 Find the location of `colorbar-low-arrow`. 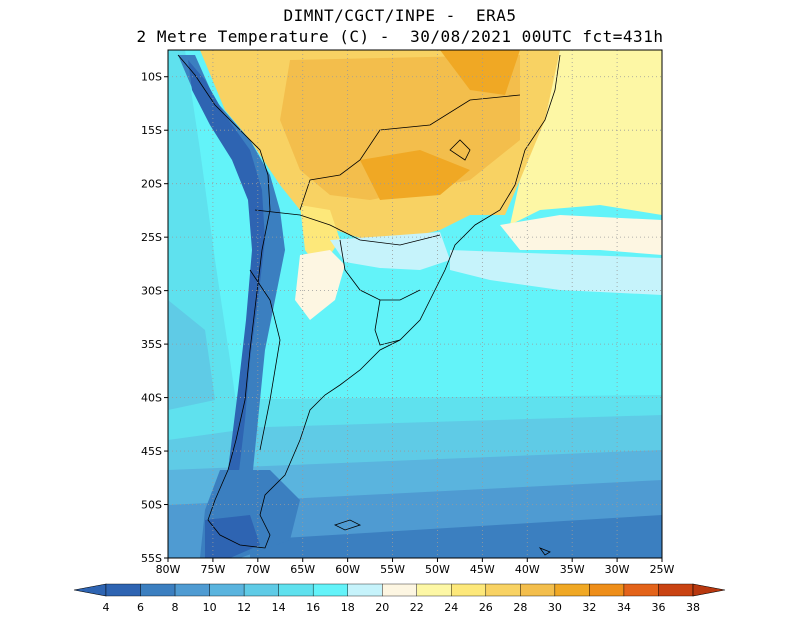

colorbar-low-arrow is located at coordinates (90, 590).